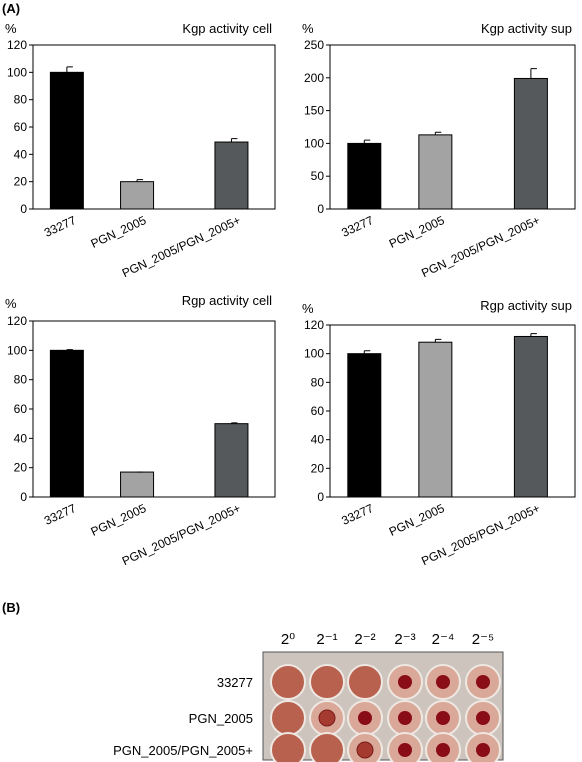  What do you see at coordinates (526, 28) in the screenshot?
I see `chart-title: Kgp activity sup` at bounding box center [526, 28].